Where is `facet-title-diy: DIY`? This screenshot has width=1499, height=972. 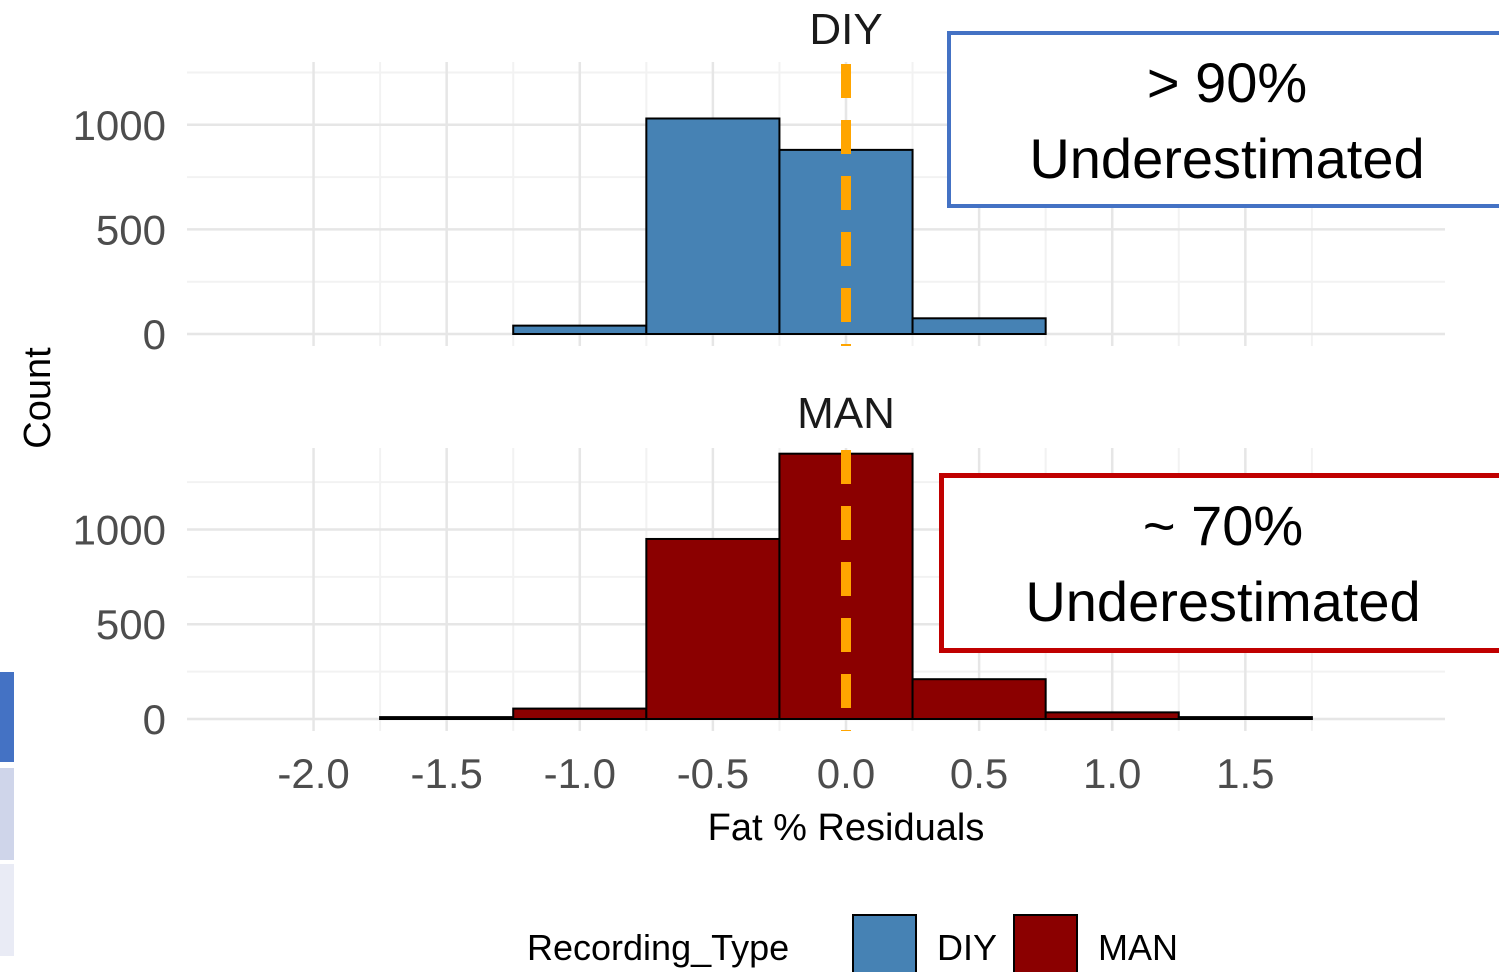 facet-title-diy: DIY is located at coordinates (845, 29).